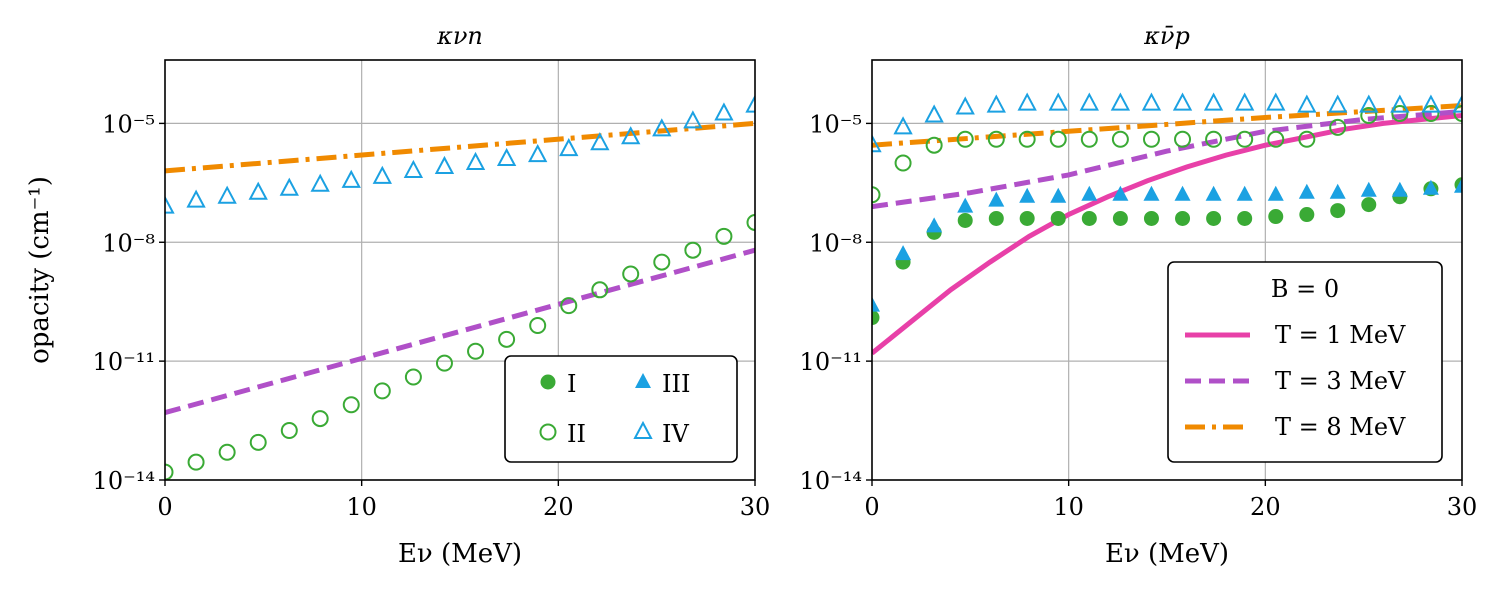 The height and width of the screenshot is (591, 1496). What do you see at coordinates (871, 507) in the screenshot?
I see `x-tick-label: 0` at bounding box center [871, 507].